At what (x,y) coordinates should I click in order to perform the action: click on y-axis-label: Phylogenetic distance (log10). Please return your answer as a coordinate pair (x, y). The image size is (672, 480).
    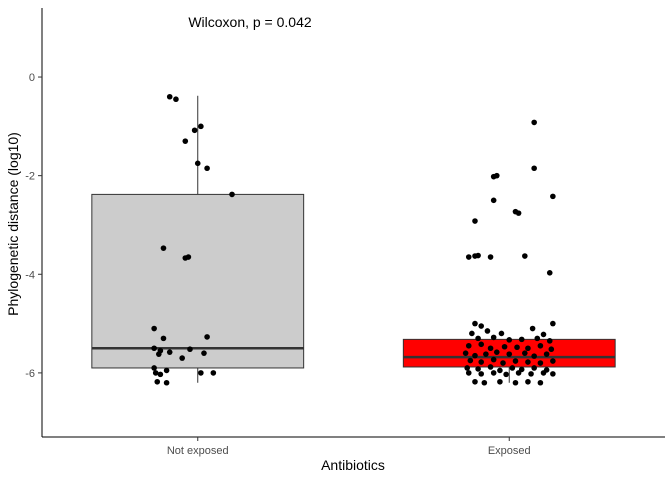
    Looking at the image, I should click on (13, 224).